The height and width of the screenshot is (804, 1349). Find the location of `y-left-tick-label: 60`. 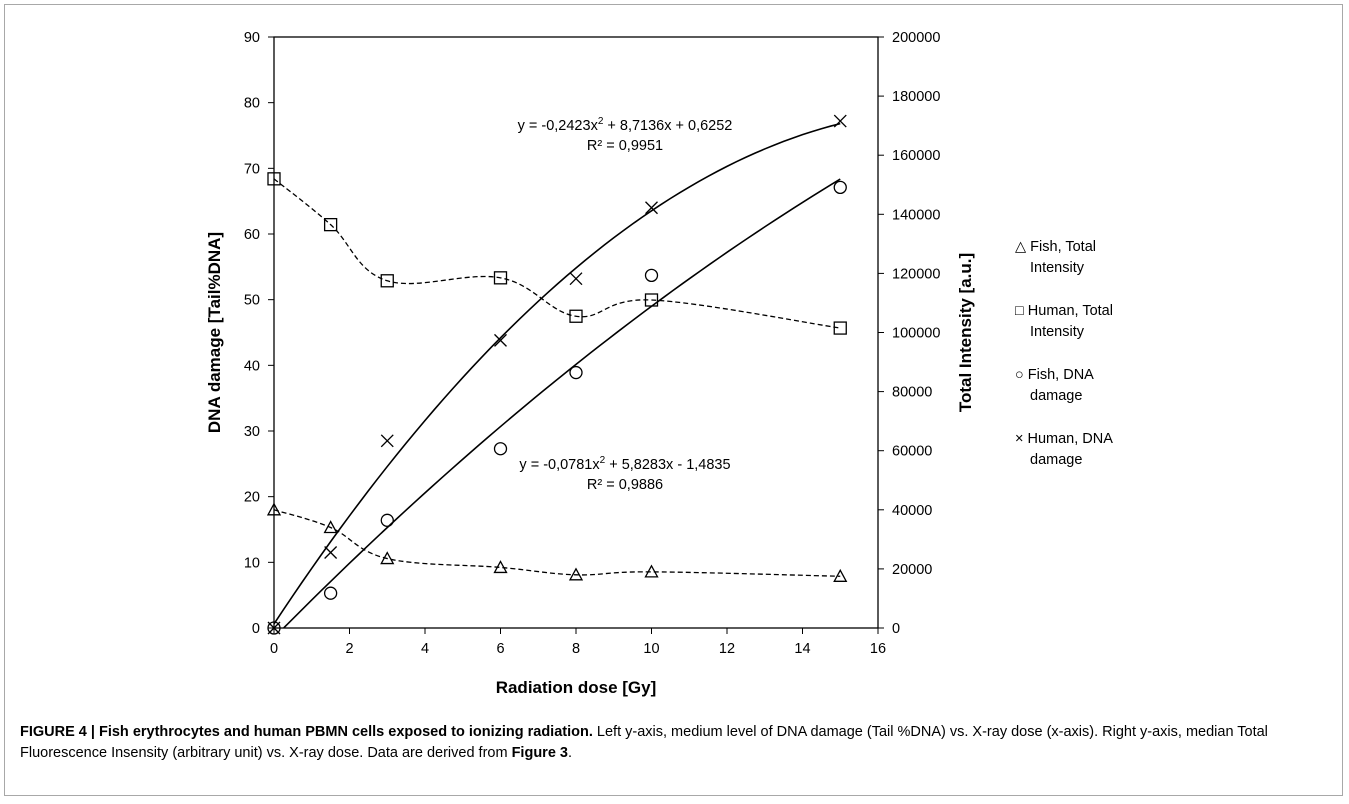

y-left-tick-label: 60 is located at coordinates (252, 235).